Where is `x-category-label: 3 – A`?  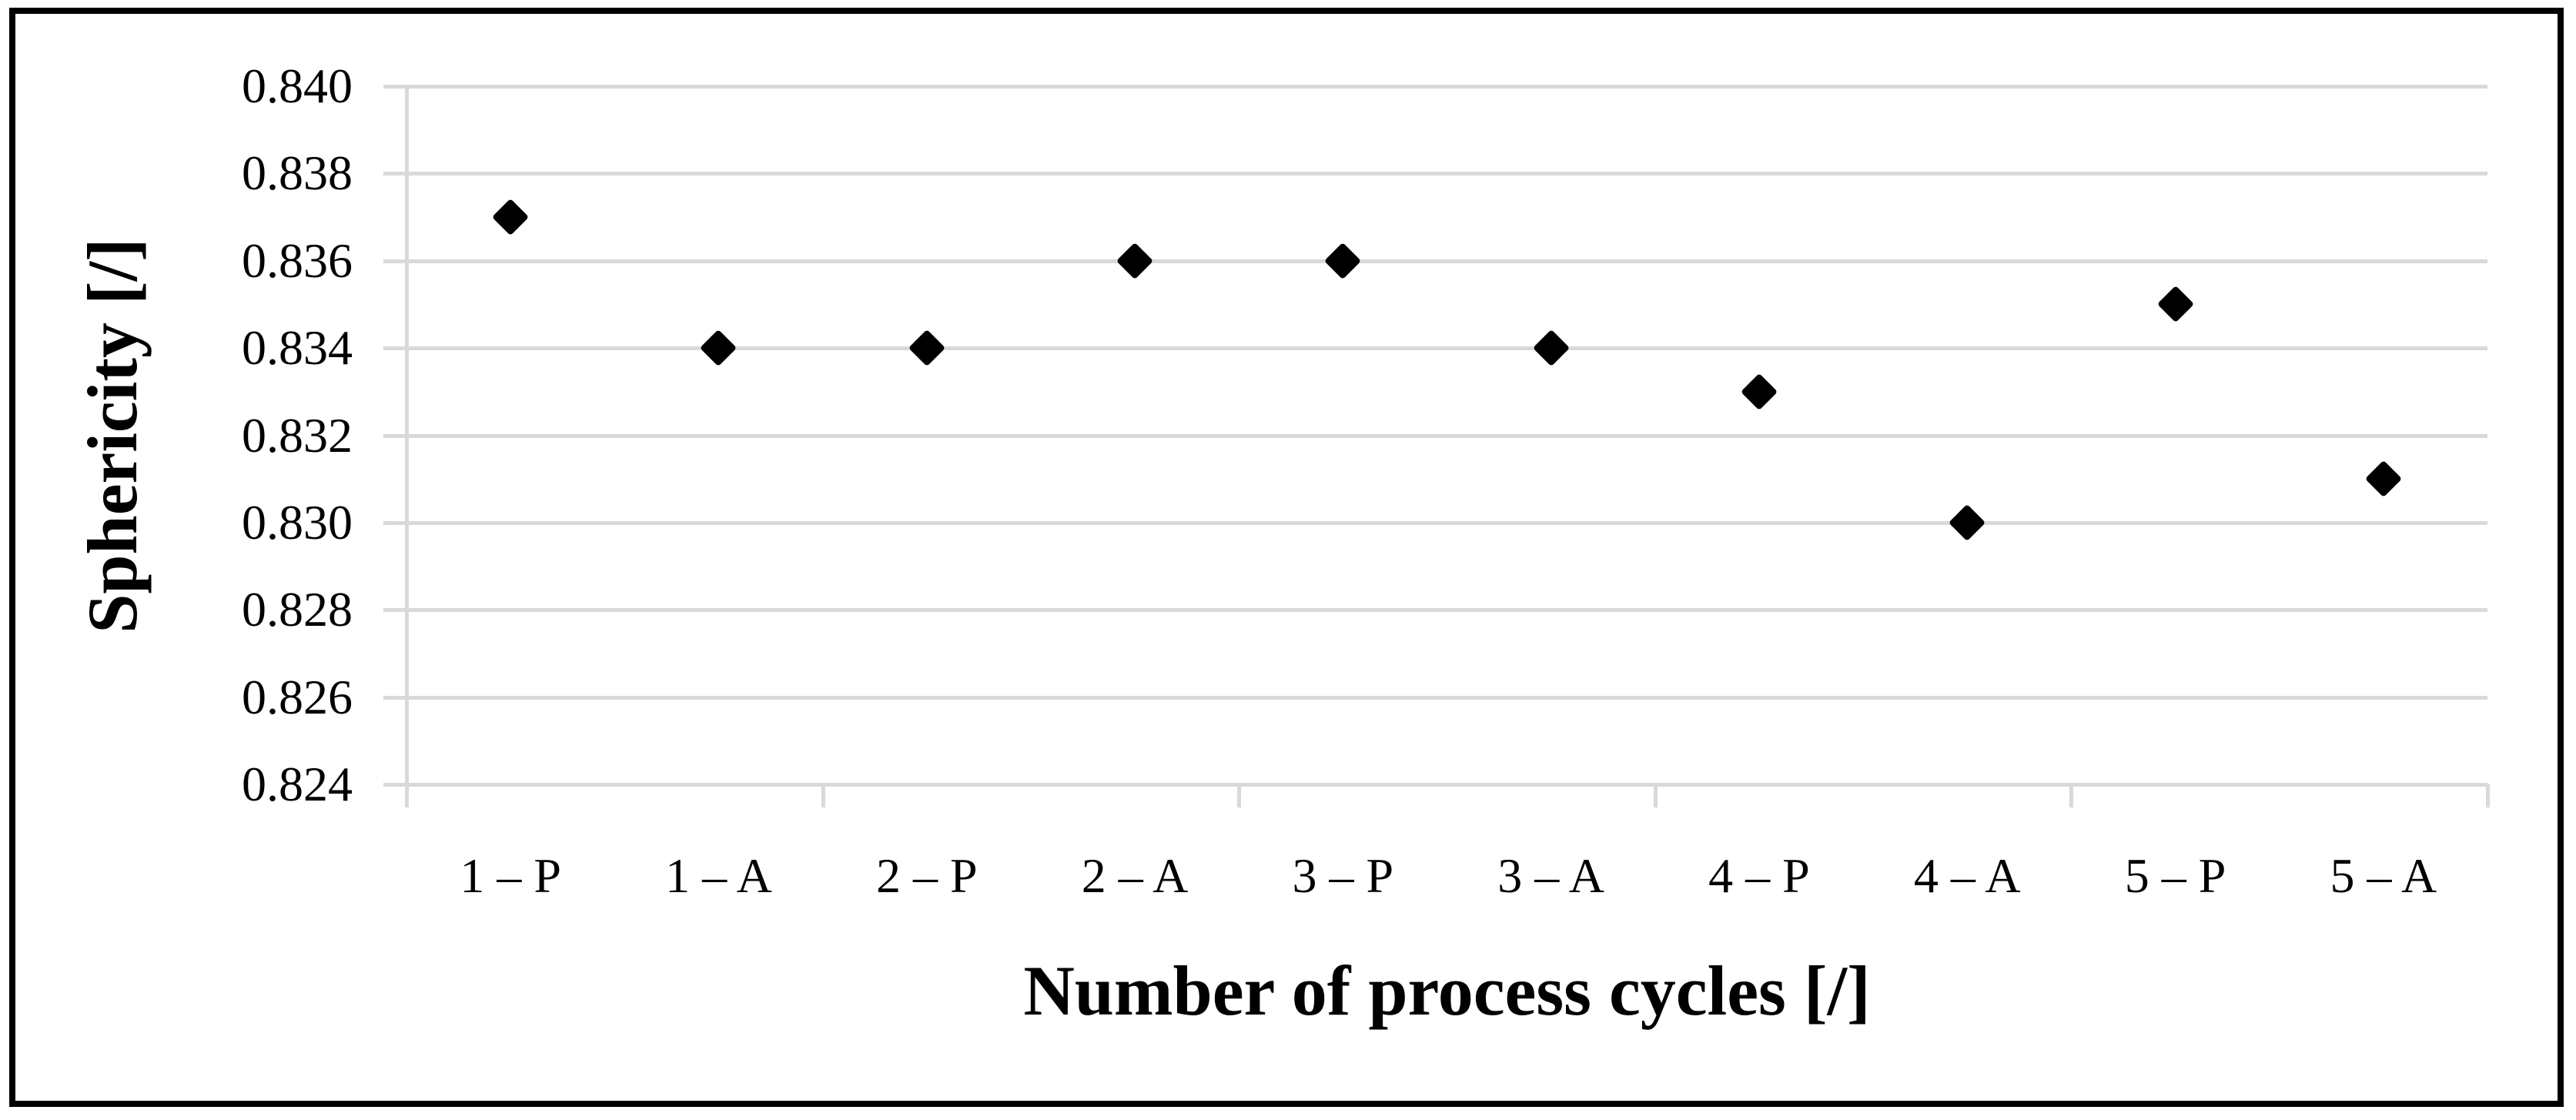
x-category-label: 3 – A is located at coordinates (1551, 875).